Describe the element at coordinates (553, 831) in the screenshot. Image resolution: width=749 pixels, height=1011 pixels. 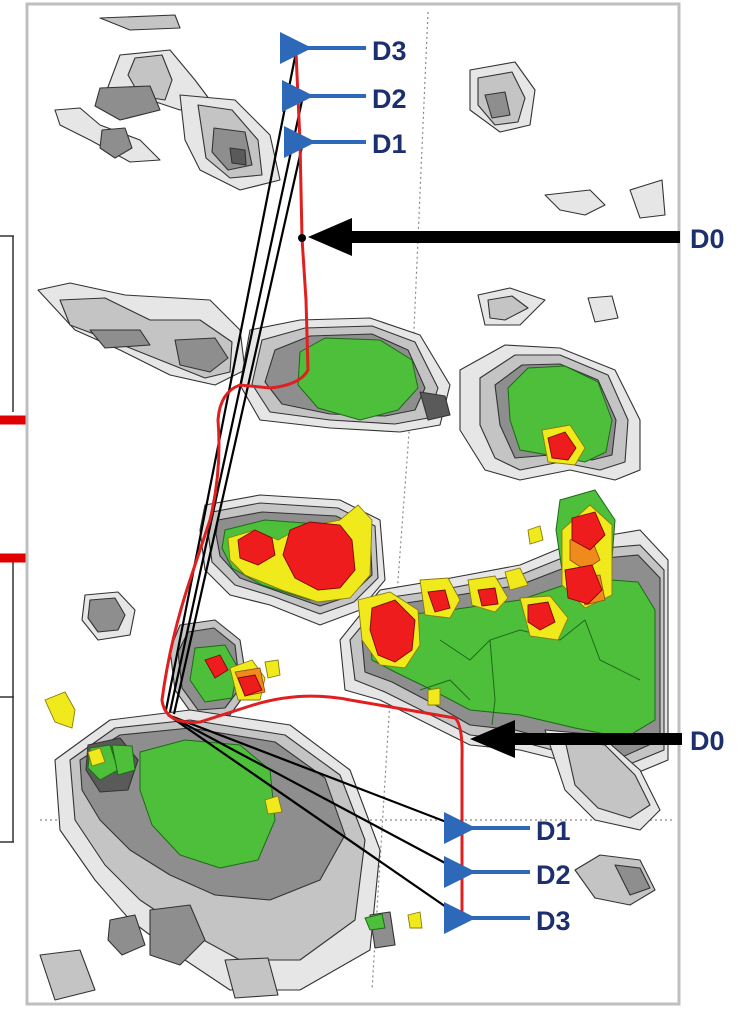
I see `label-south-d1: D1` at that location.